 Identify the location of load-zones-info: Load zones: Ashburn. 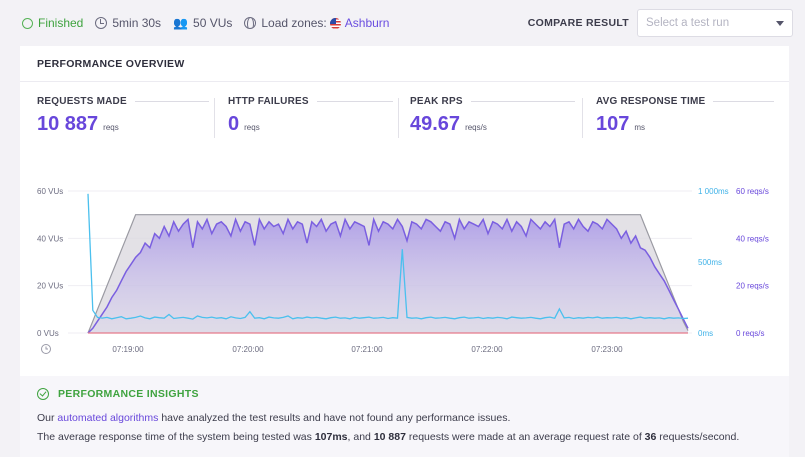
(316, 23).